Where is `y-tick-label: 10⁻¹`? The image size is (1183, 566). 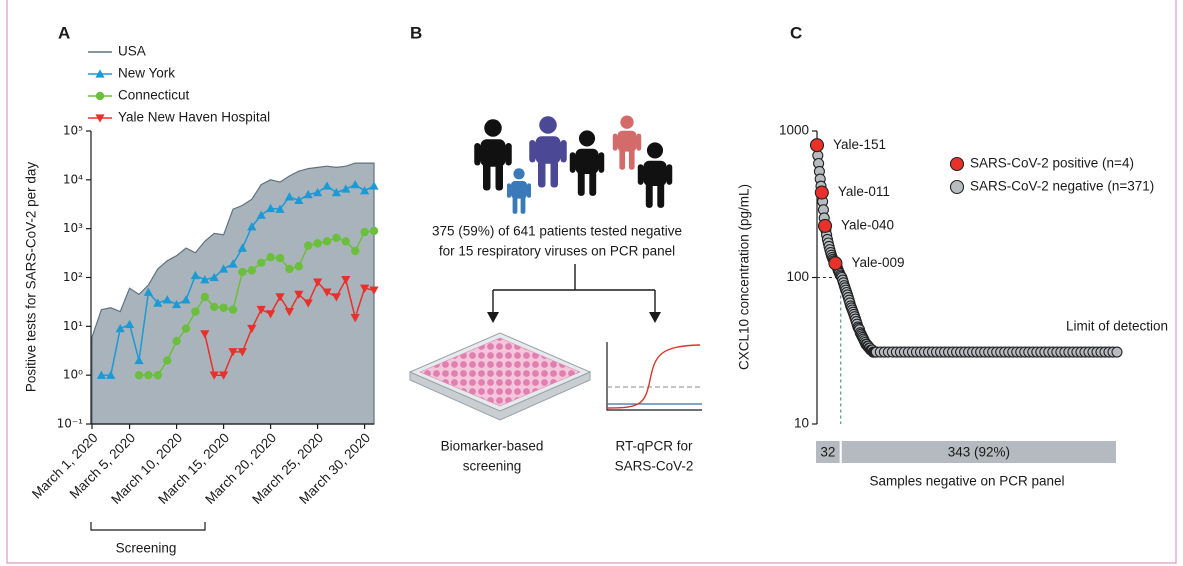 y-tick-label: 10⁻¹ is located at coordinates (70, 424).